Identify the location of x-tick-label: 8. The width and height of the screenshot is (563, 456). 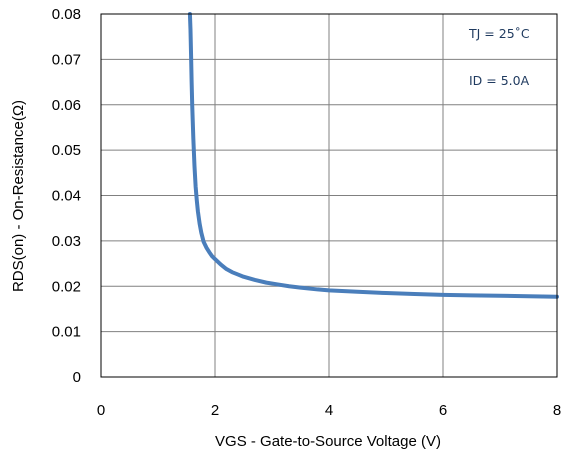
(557, 410).